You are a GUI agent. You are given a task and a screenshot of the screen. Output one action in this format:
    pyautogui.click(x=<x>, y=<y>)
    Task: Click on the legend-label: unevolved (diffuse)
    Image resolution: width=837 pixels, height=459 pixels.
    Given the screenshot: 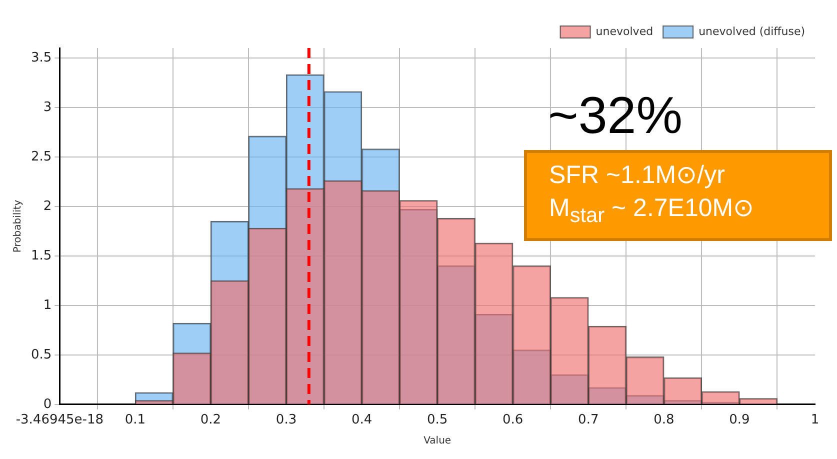 What is the action you would take?
    pyautogui.click(x=752, y=31)
    